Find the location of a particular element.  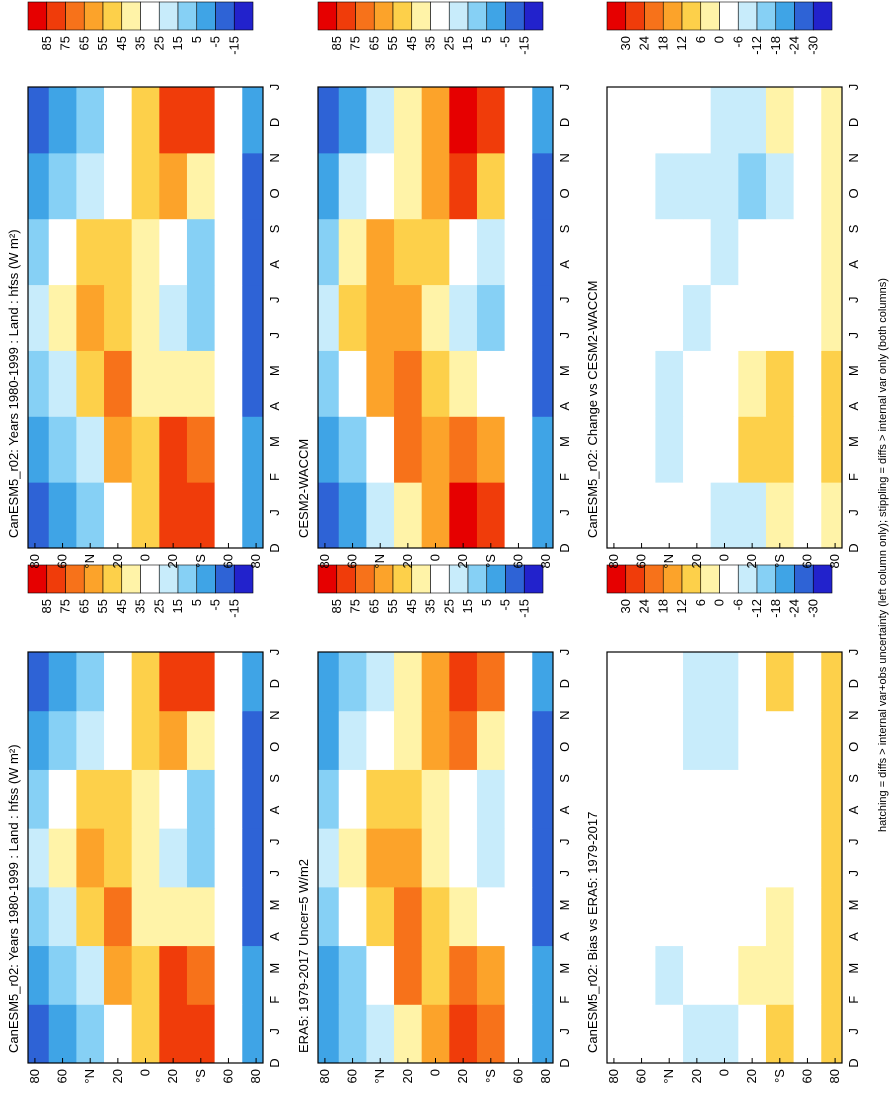

colorbar-label: -24 is located at coordinates (794, 45).